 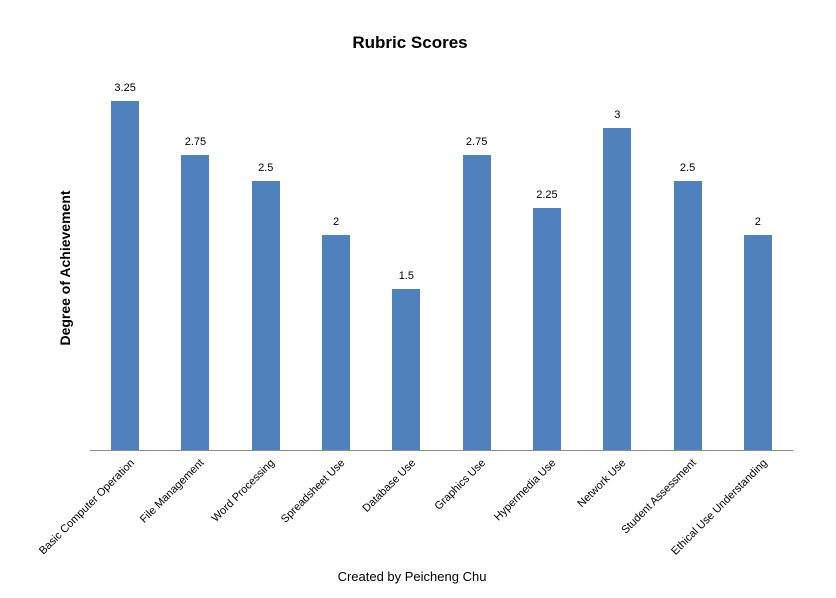 I want to click on x-axis-tick-label: Hypermedia Use, so click(x=525, y=490).